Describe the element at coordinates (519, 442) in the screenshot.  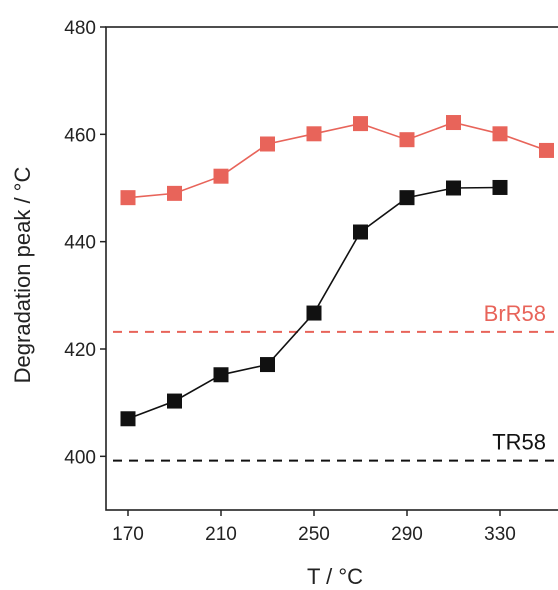
I see `reference-line-label: TR58` at that location.